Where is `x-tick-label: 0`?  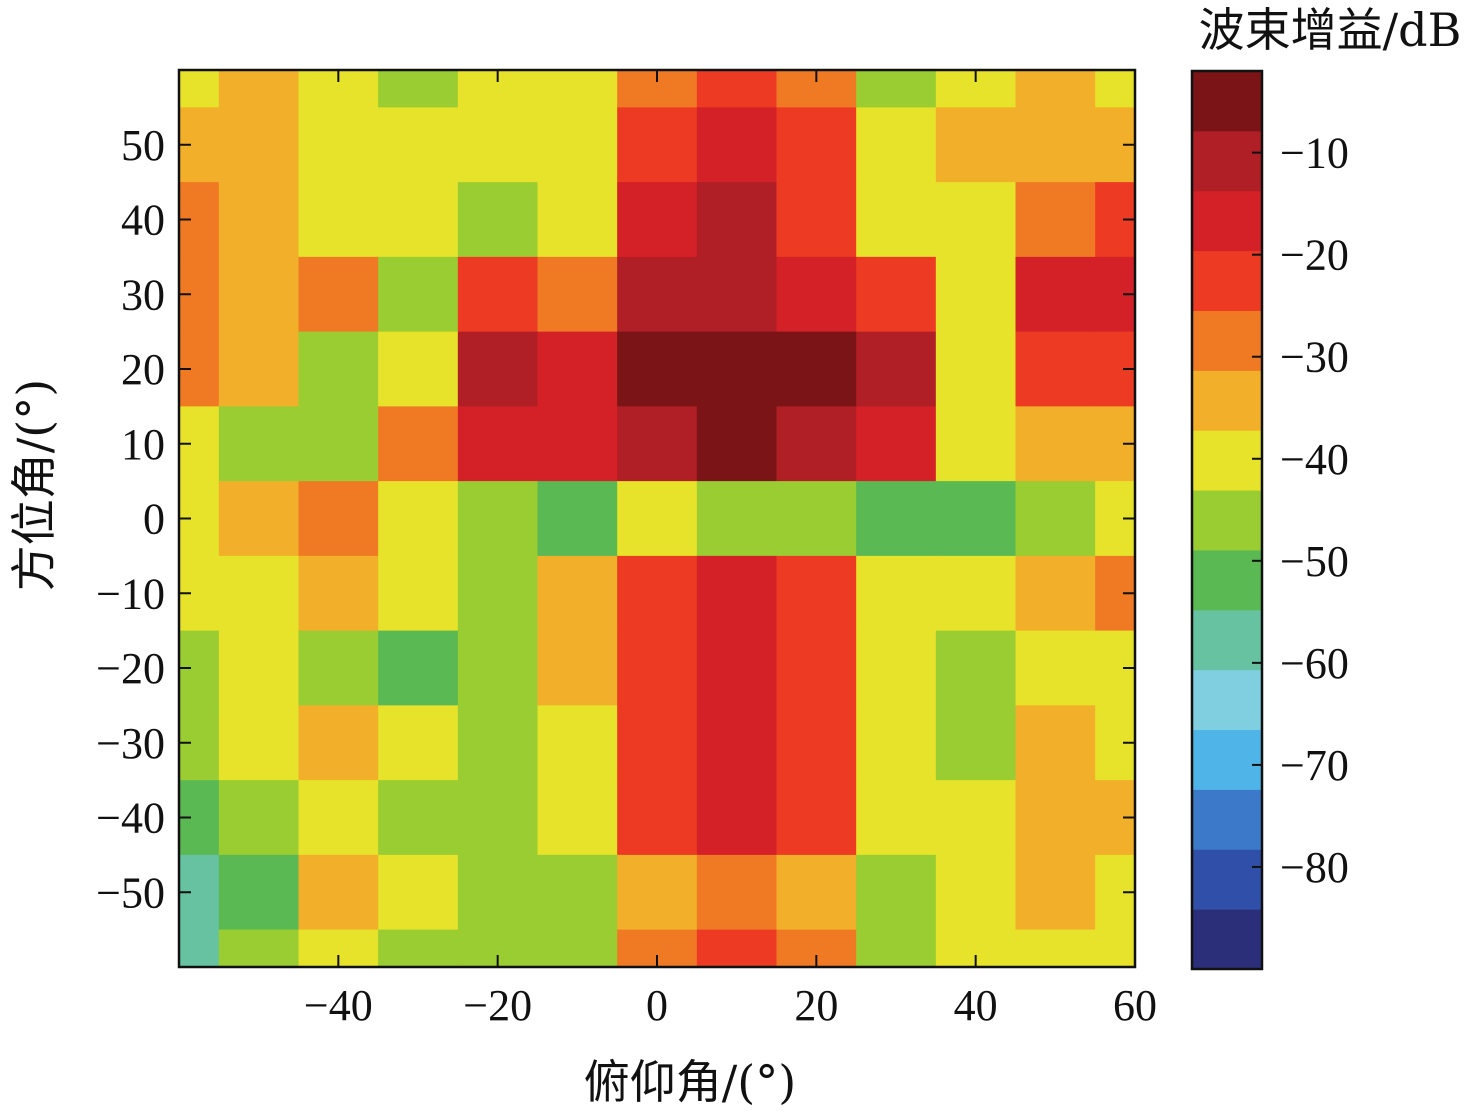 x-tick-label: 0 is located at coordinates (657, 1005).